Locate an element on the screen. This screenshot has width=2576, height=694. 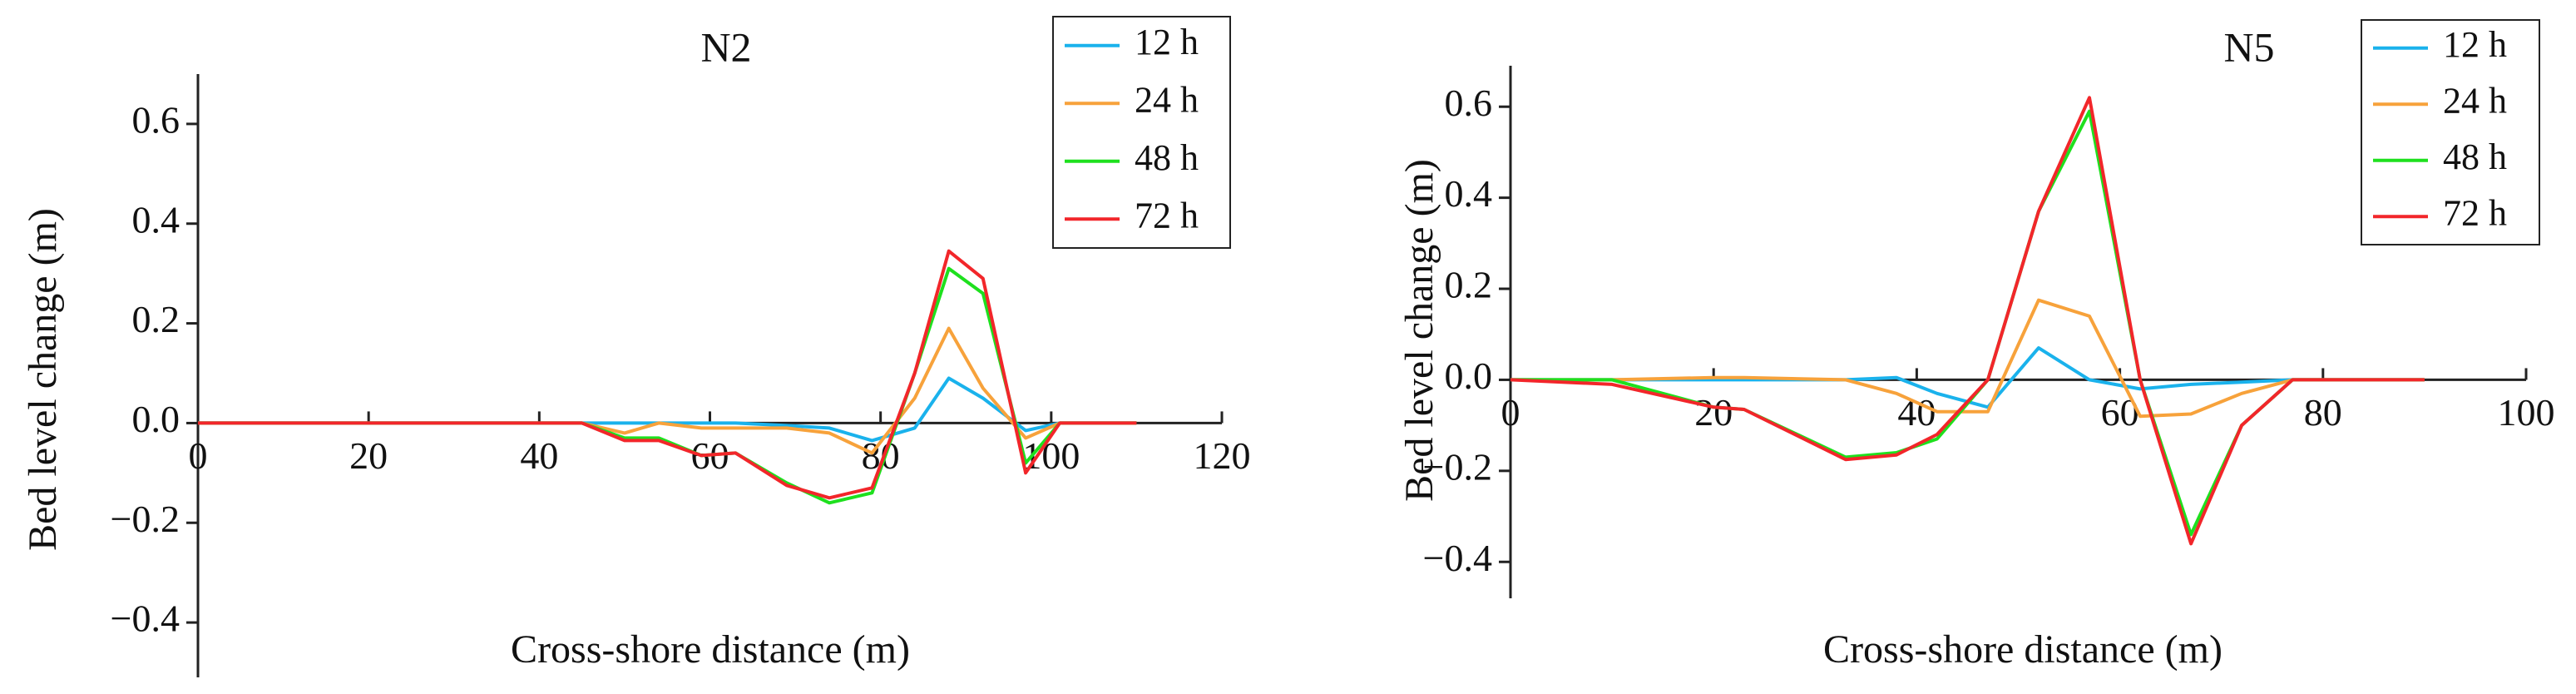
chart-title: N5 is located at coordinates (2248, 47).